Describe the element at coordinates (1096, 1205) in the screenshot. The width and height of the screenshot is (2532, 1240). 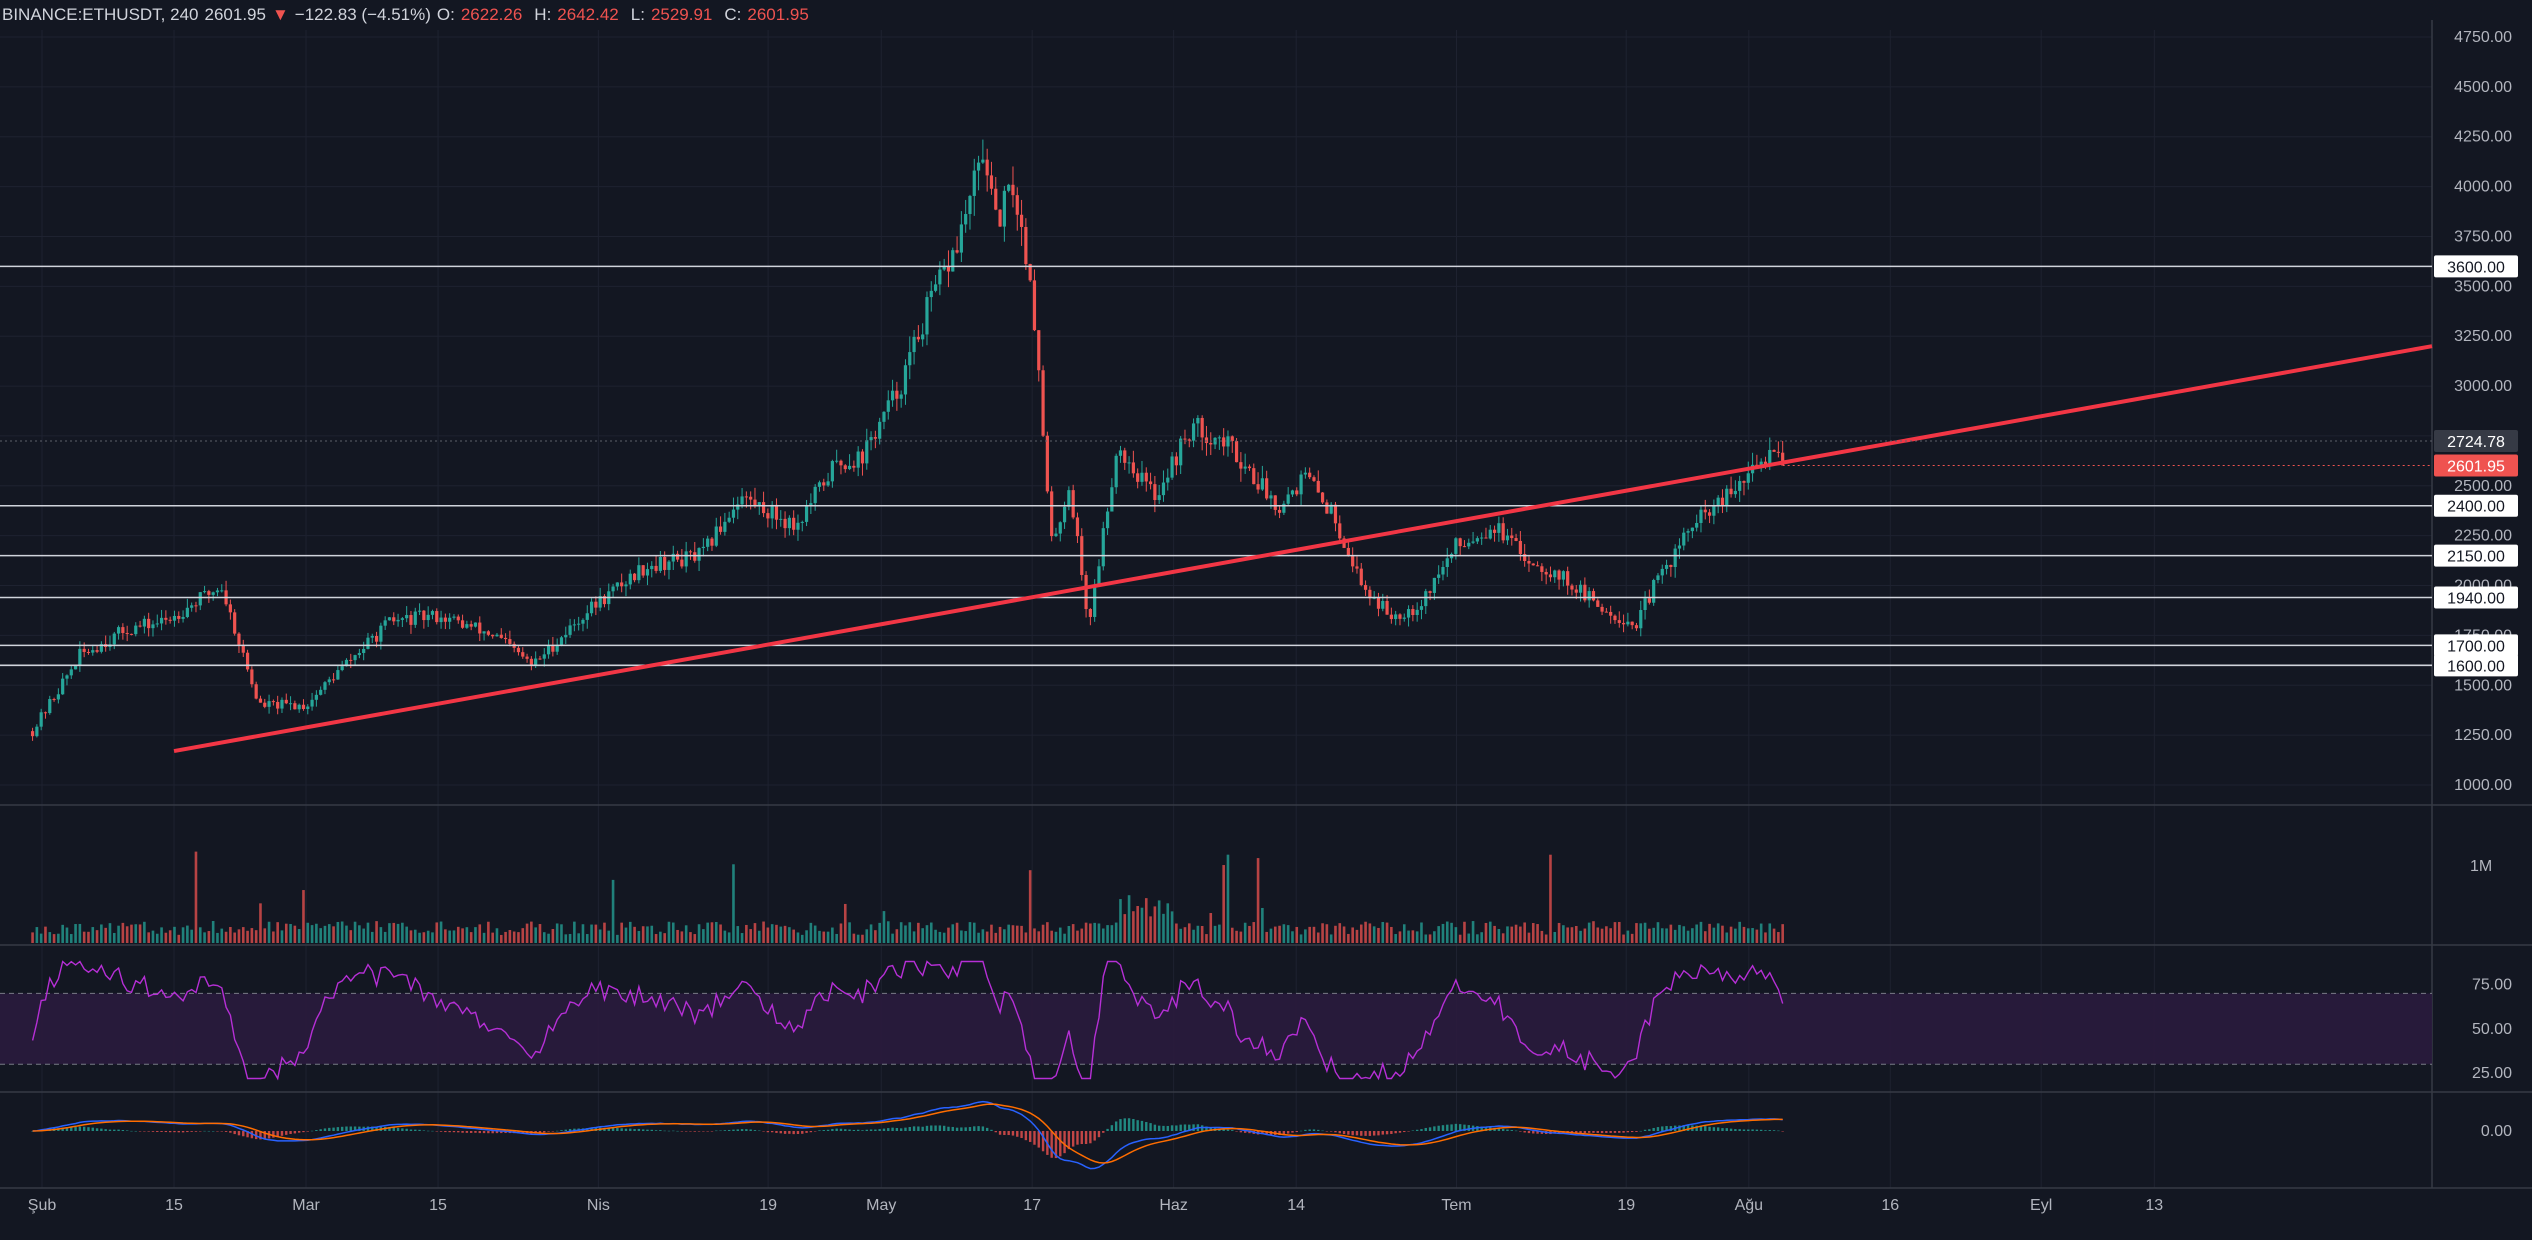
I see `time-axis: Şub 15 Mar 15 Nis 19 May 17 Haz 14 Tem 19 Ağu 16 Eyl 13` at that location.